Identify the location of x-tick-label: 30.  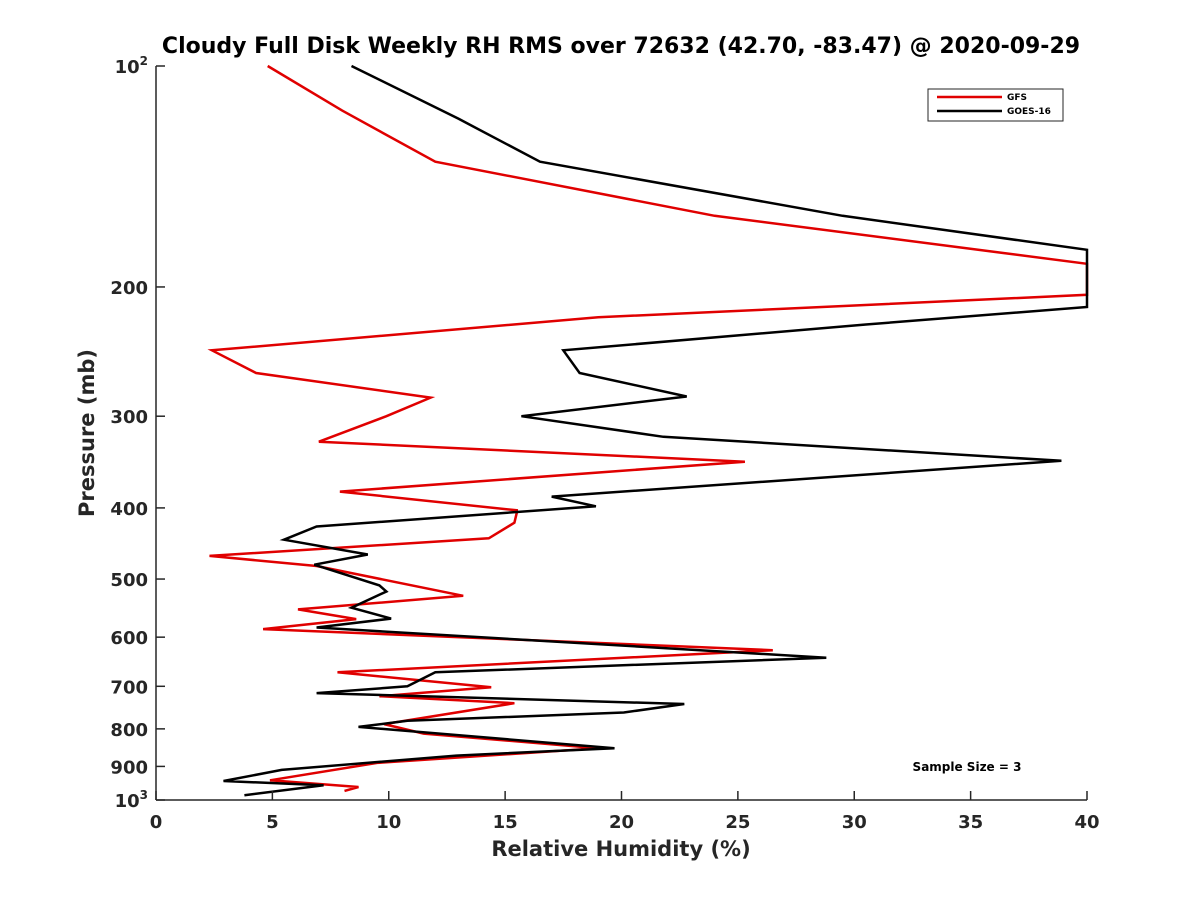
(854, 822).